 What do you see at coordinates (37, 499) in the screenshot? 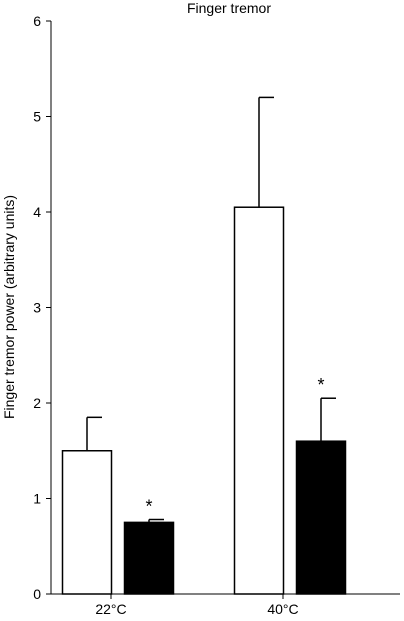
I see `y-tick-label-1: 1` at bounding box center [37, 499].